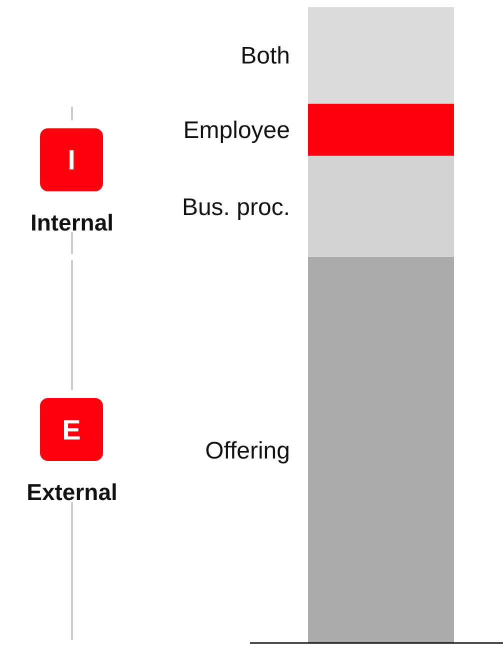 This screenshot has height=645, width=503. What do you see at coordinates (72, 492) in the screenshot?
I see `text: External` at bounding box center [72, 492].